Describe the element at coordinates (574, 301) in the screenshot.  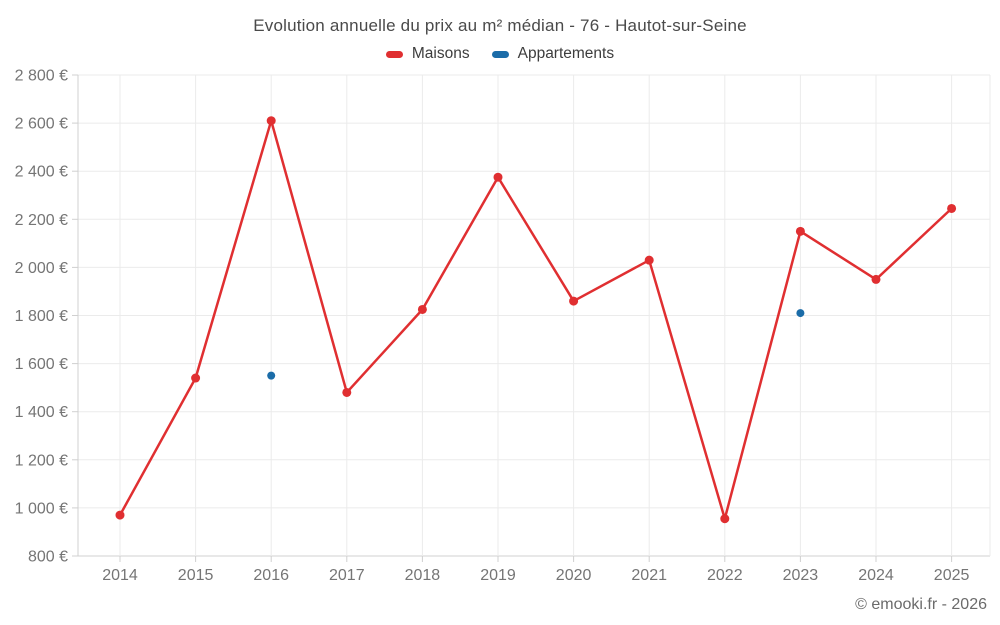
I see `maisons-point-2020` at that location.